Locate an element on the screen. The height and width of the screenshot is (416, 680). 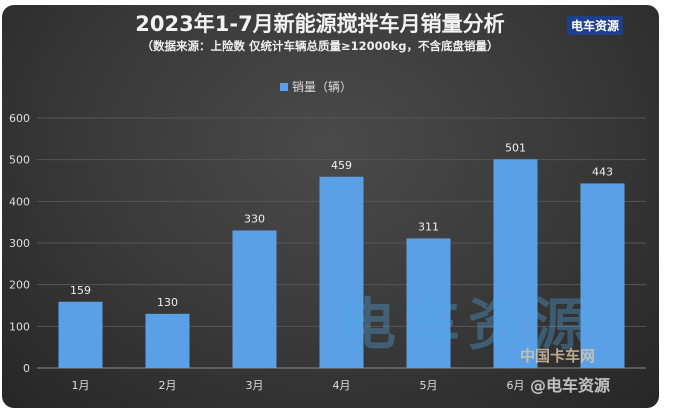
chart-title: 2023年1-7月新能源搅拌车月销量分析 is located at coordinates (320, 24).